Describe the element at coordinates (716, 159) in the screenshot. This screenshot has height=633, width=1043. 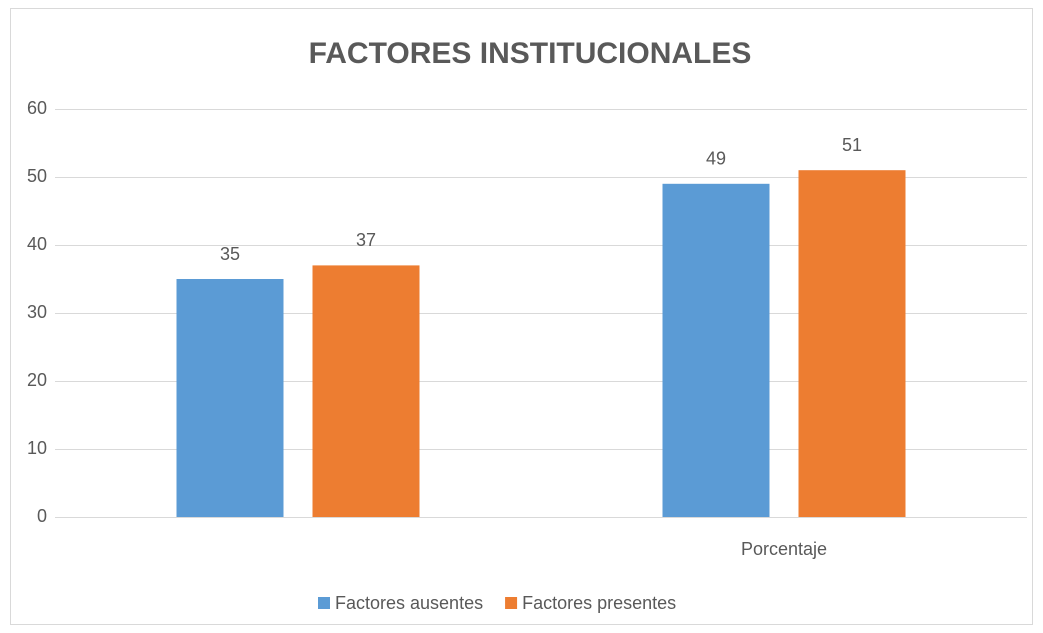
I see `data-label: 49` at that location.